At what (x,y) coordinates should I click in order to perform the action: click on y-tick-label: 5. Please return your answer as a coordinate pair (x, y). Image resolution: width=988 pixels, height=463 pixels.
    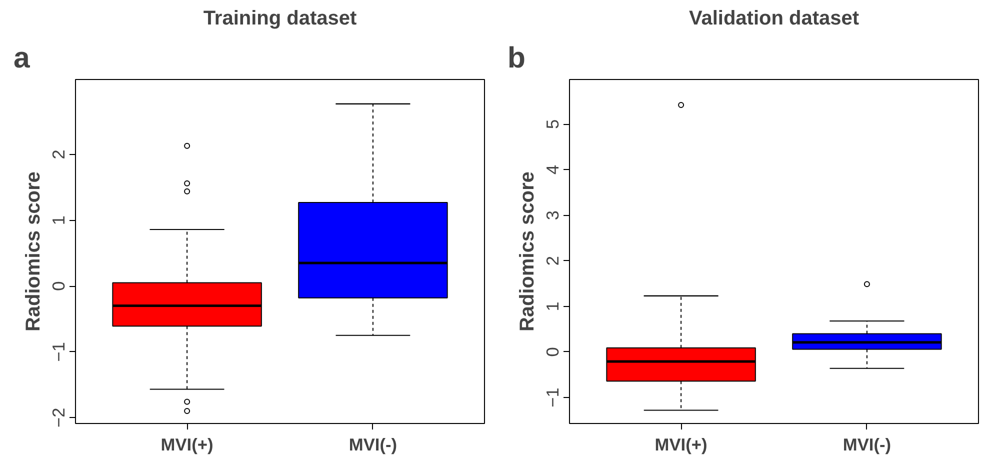
    Looking at the image, I should click on (552, 124).